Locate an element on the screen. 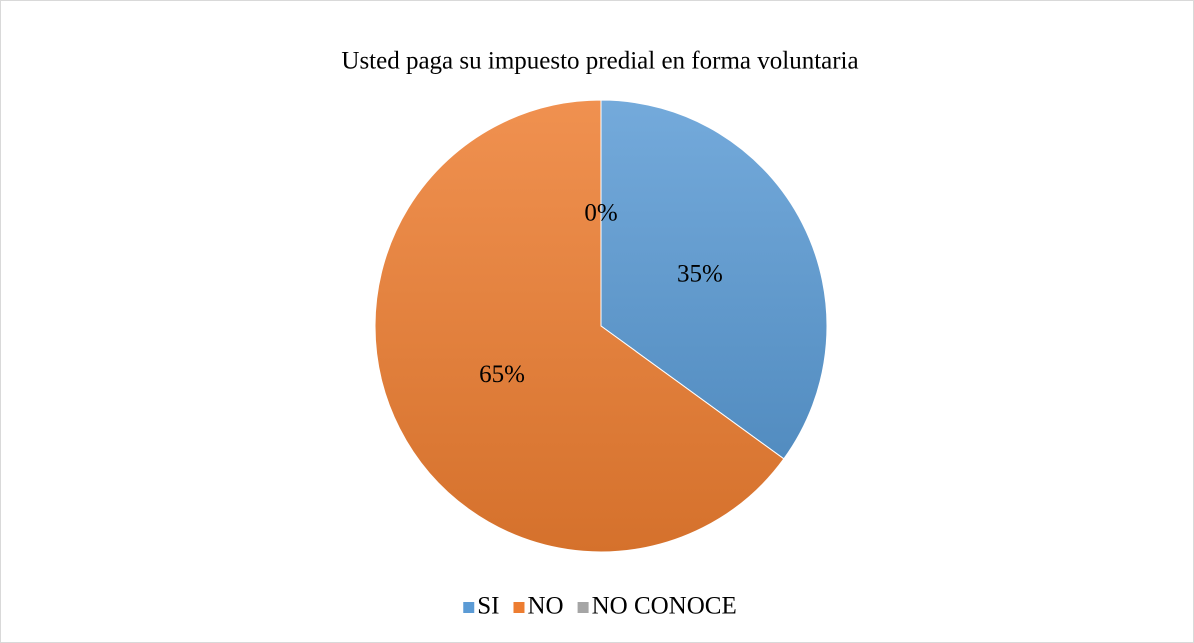 The height and width of the screenshot is (643, 1194). data-label: 0% is located at coordinates (600, 213).